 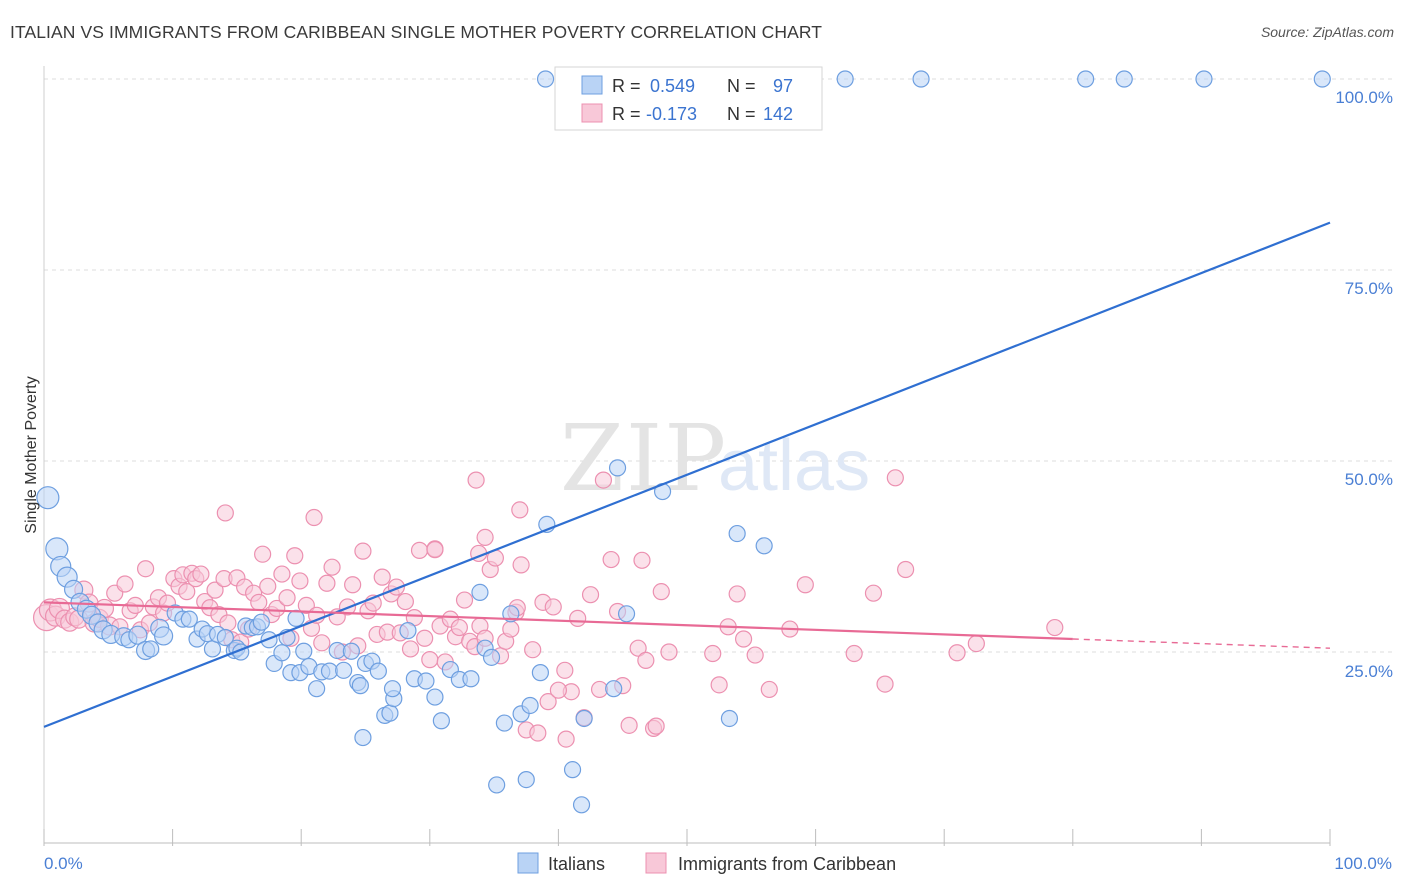 What do you see at coordinates (592, 113) in the screenshot?
I see `legend-swatch-caribbean` at bounding box center [592, 113].